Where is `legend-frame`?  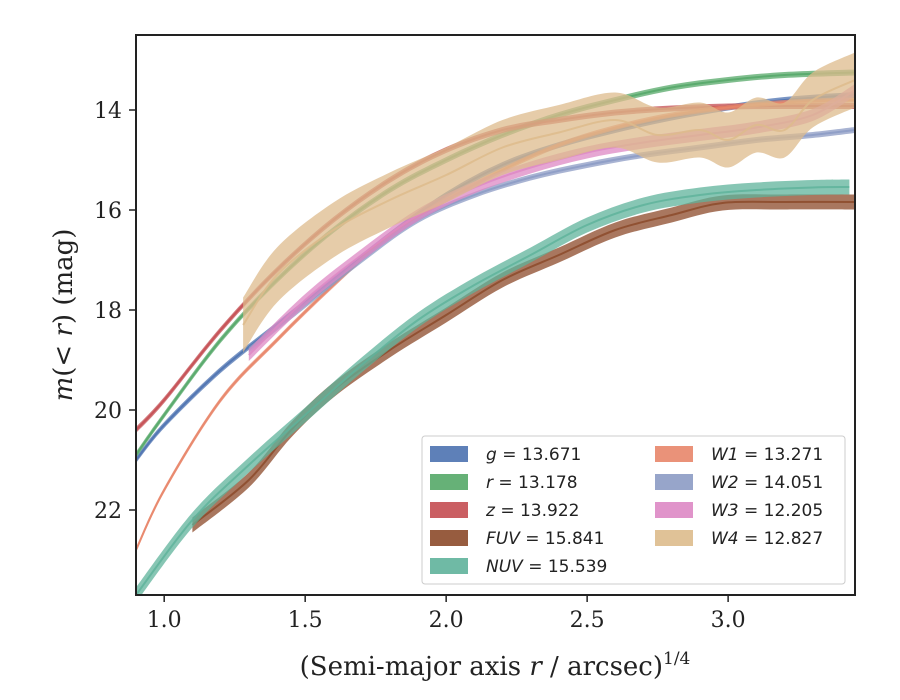 legend-frame is located at coordinates (633, 510).